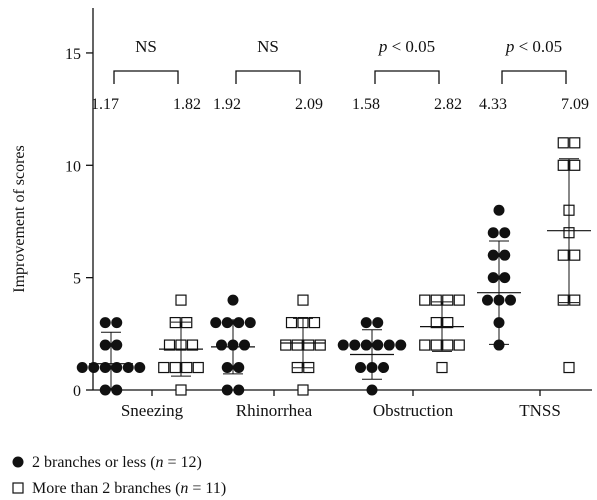 The height and width of the screenshot is (500, 597). What do you see at coordinates (274, 410) in the screenshot?
I see `x-category-label: Rhinorrhea` at bounding box center [274, 410].